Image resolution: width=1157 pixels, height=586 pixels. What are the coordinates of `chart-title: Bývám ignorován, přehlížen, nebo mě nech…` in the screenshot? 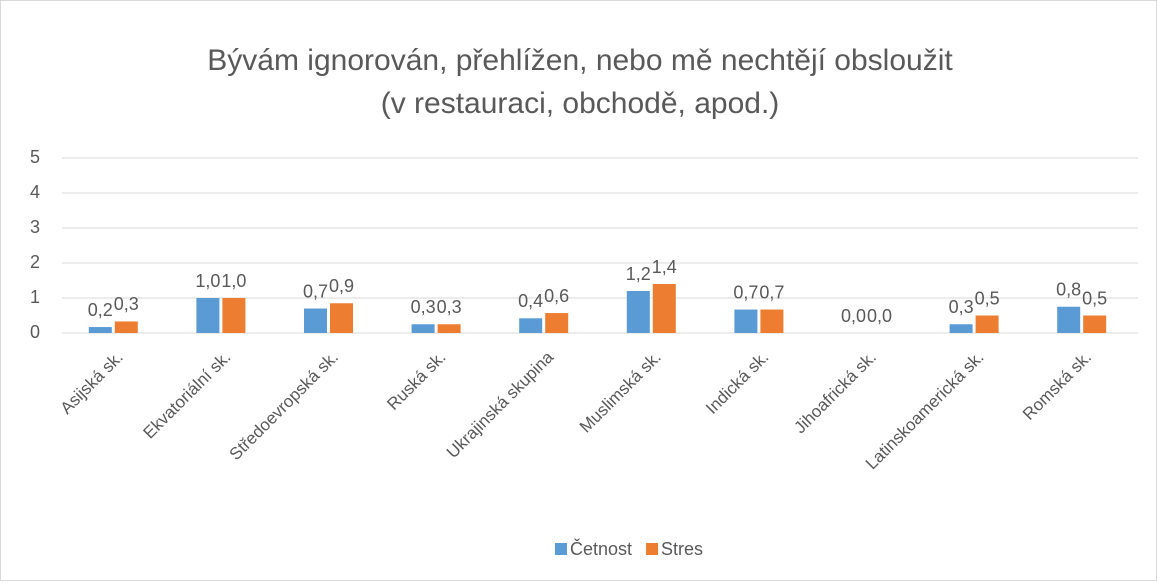 It's located at (580, 60).